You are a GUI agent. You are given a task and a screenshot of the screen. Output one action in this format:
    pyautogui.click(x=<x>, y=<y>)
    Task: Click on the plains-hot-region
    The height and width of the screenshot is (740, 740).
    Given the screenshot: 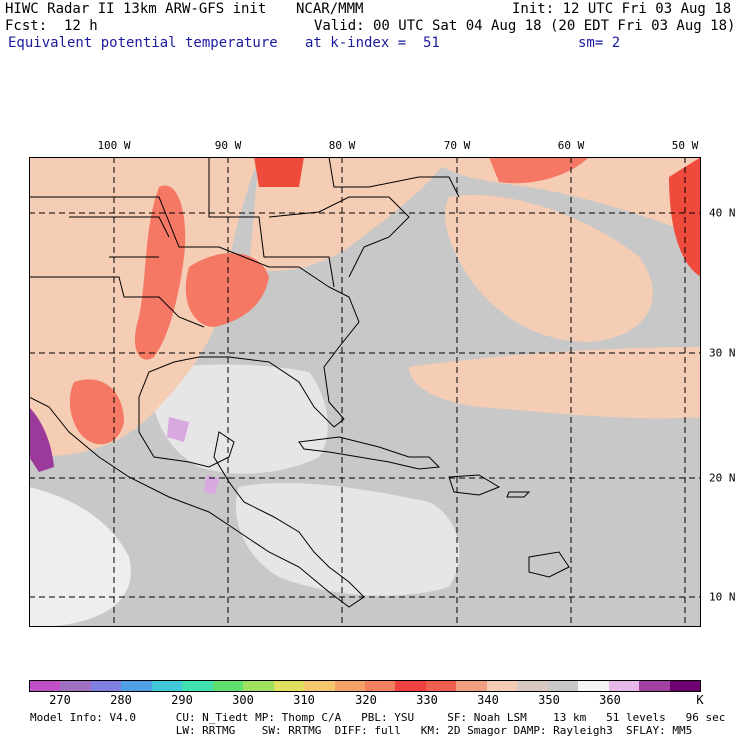 What is the action you would take?
    pyautogui.click(x=160, y=272)
    